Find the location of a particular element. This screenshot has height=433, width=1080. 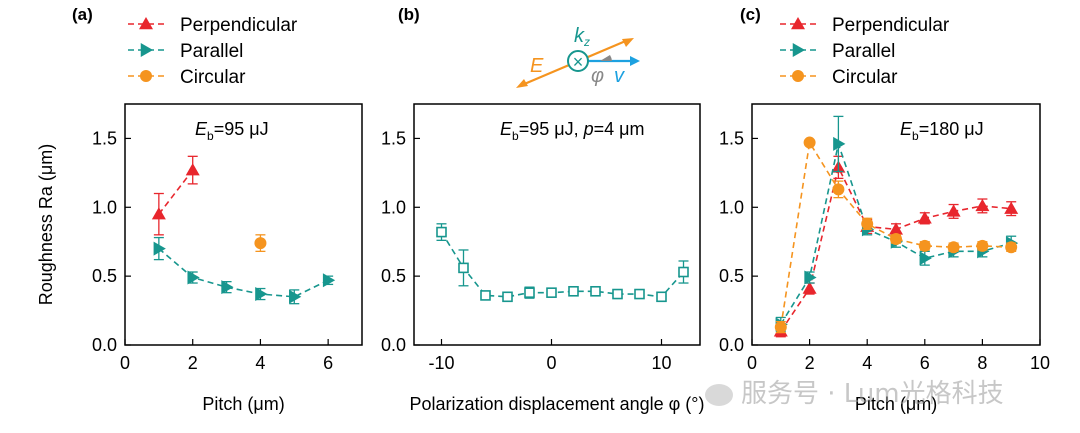

inset-v-label: v is located at coordinates (619, 76).